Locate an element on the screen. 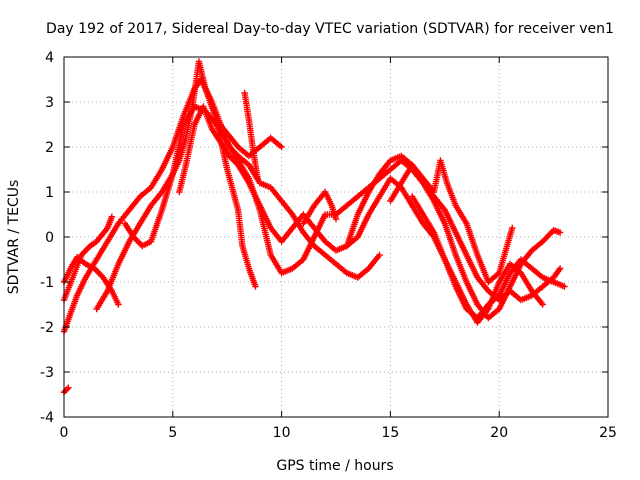 The width and height of the screenshot is (640, 480). x-tick-label: 20 is located at coordinates (499, 433).